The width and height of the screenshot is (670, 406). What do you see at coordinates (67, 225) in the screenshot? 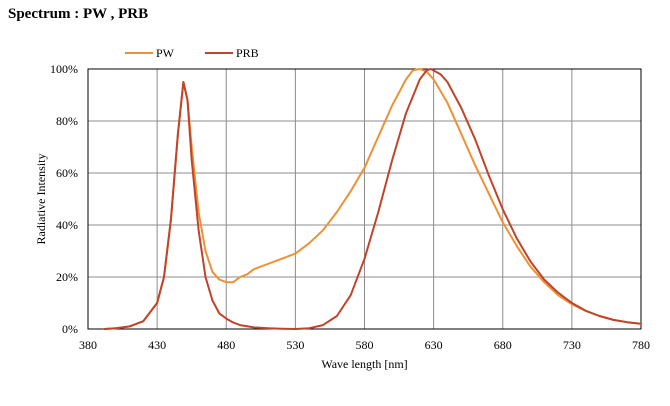
I see `y-tick-label: 40%` at bounding box center [67, 225].